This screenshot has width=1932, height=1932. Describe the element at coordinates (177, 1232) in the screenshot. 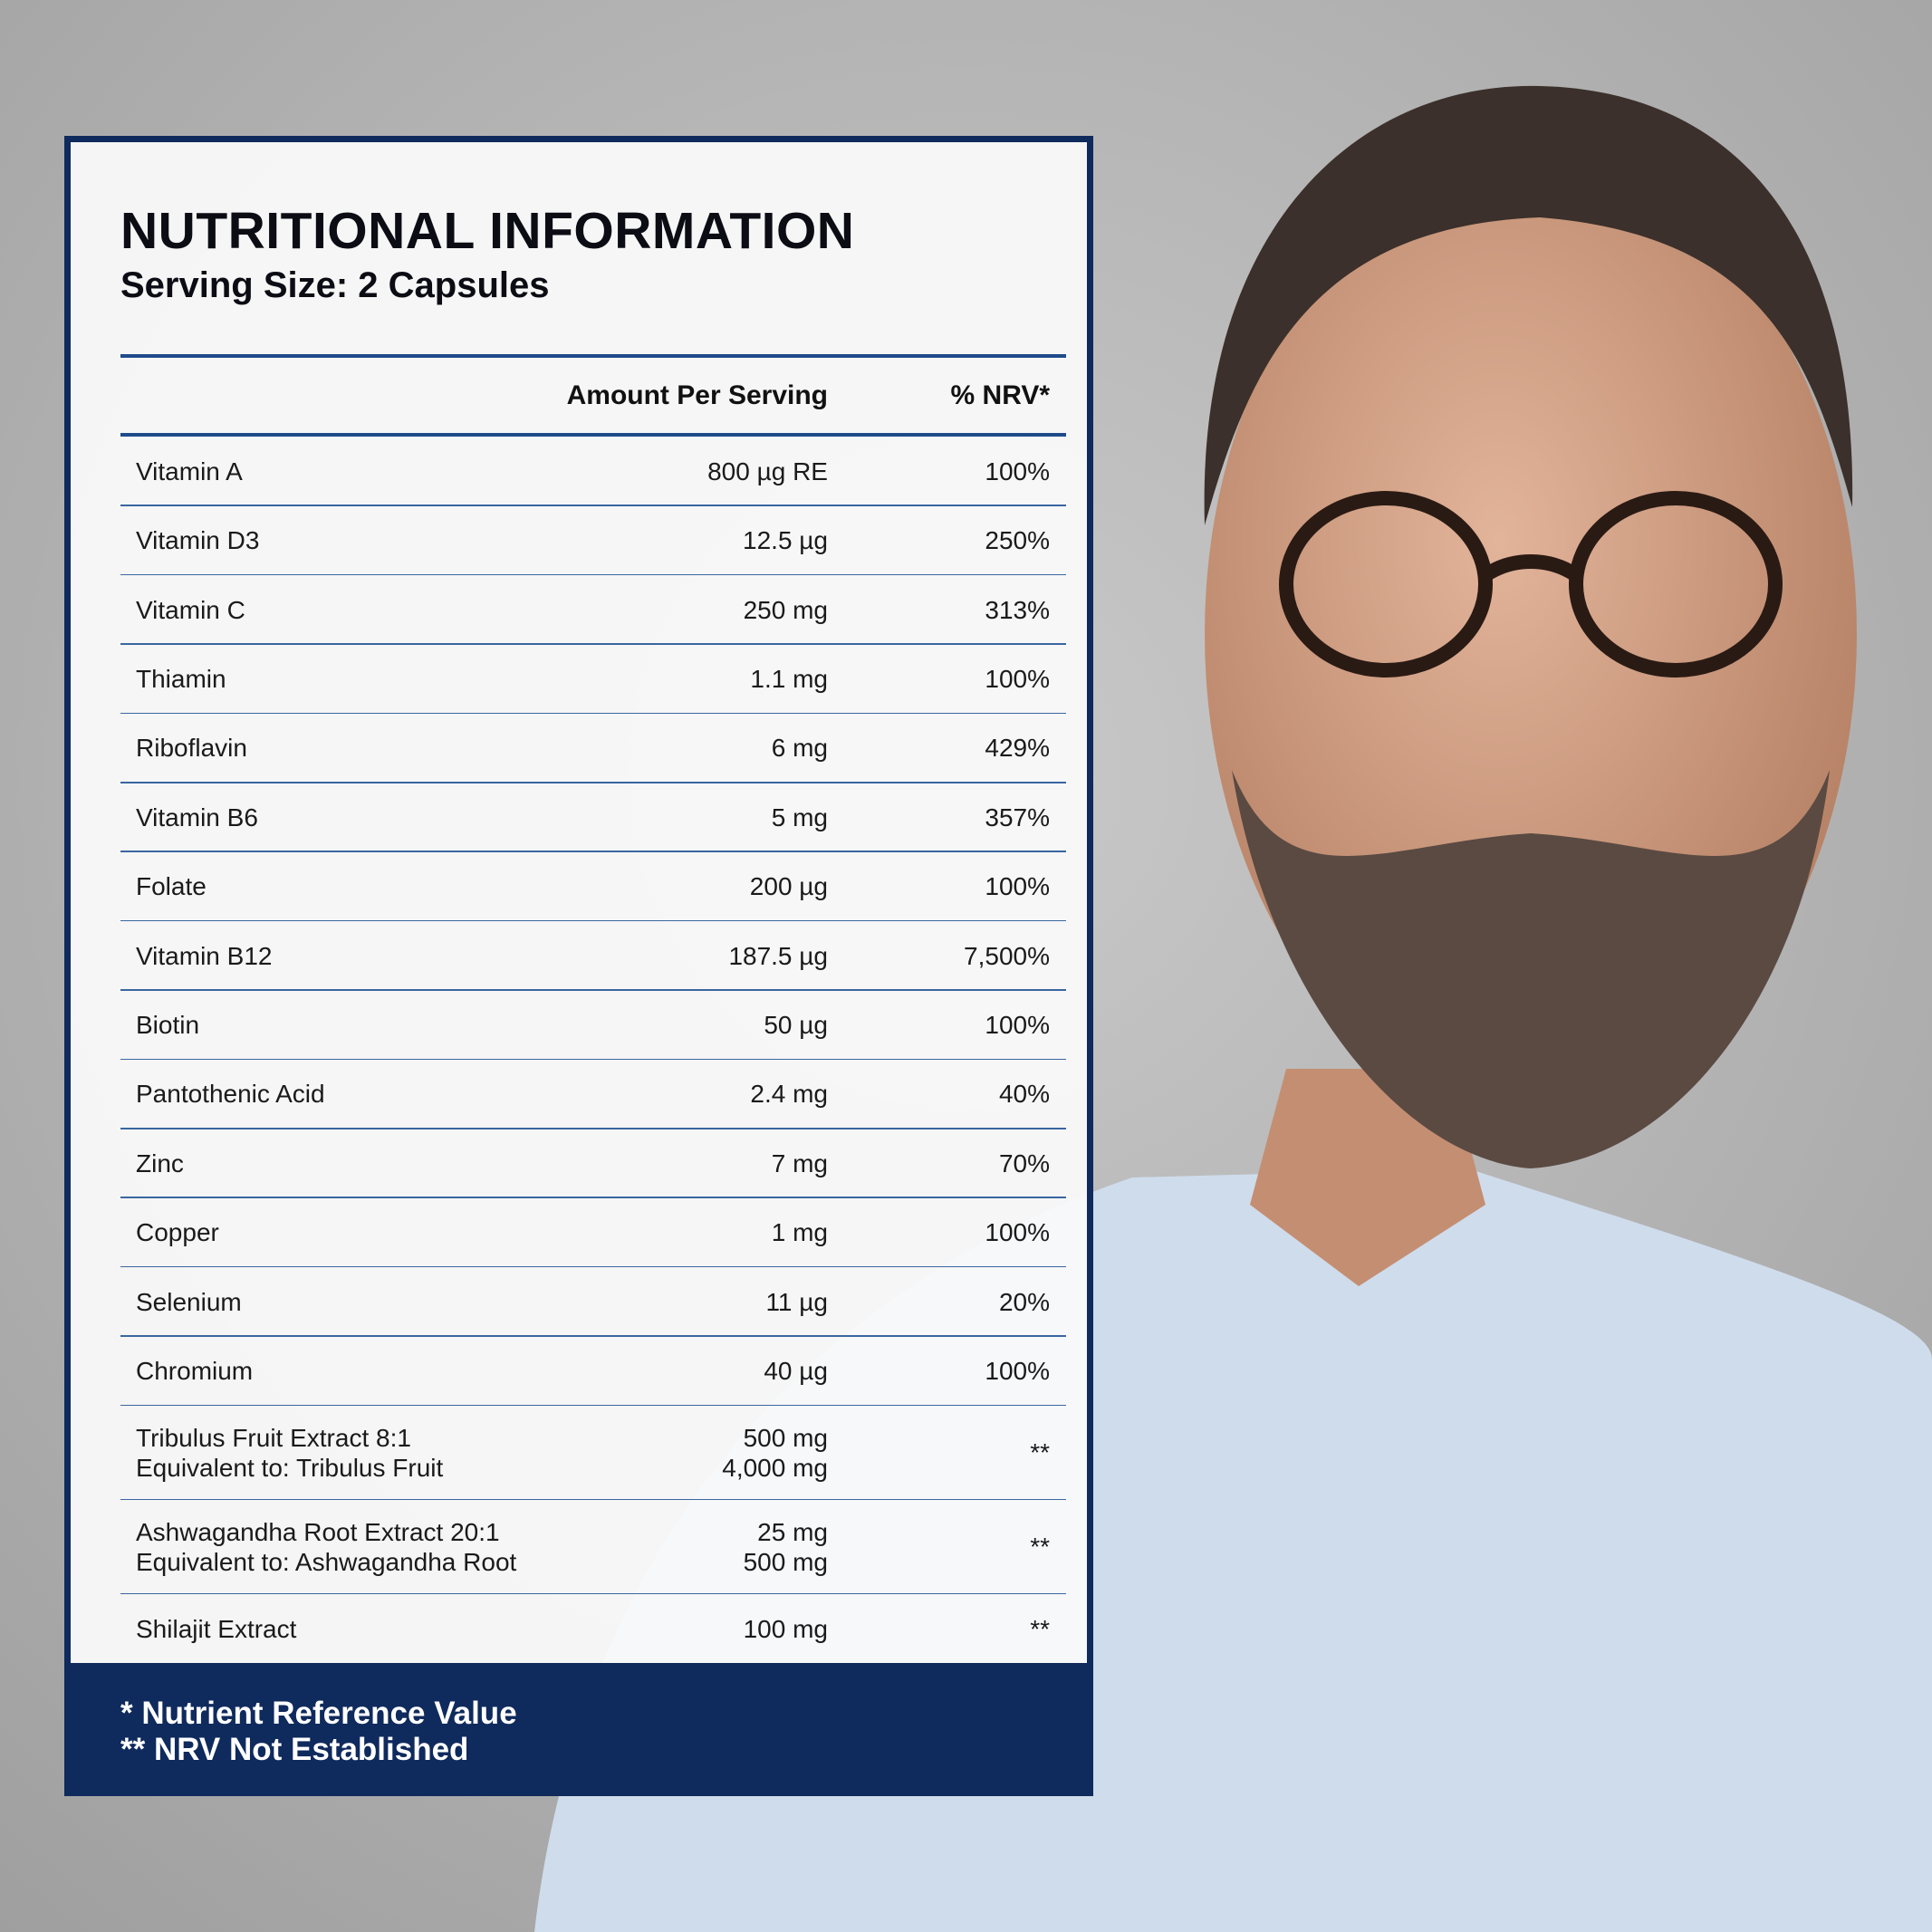

I see `nutrient-name: Copper` at that location.